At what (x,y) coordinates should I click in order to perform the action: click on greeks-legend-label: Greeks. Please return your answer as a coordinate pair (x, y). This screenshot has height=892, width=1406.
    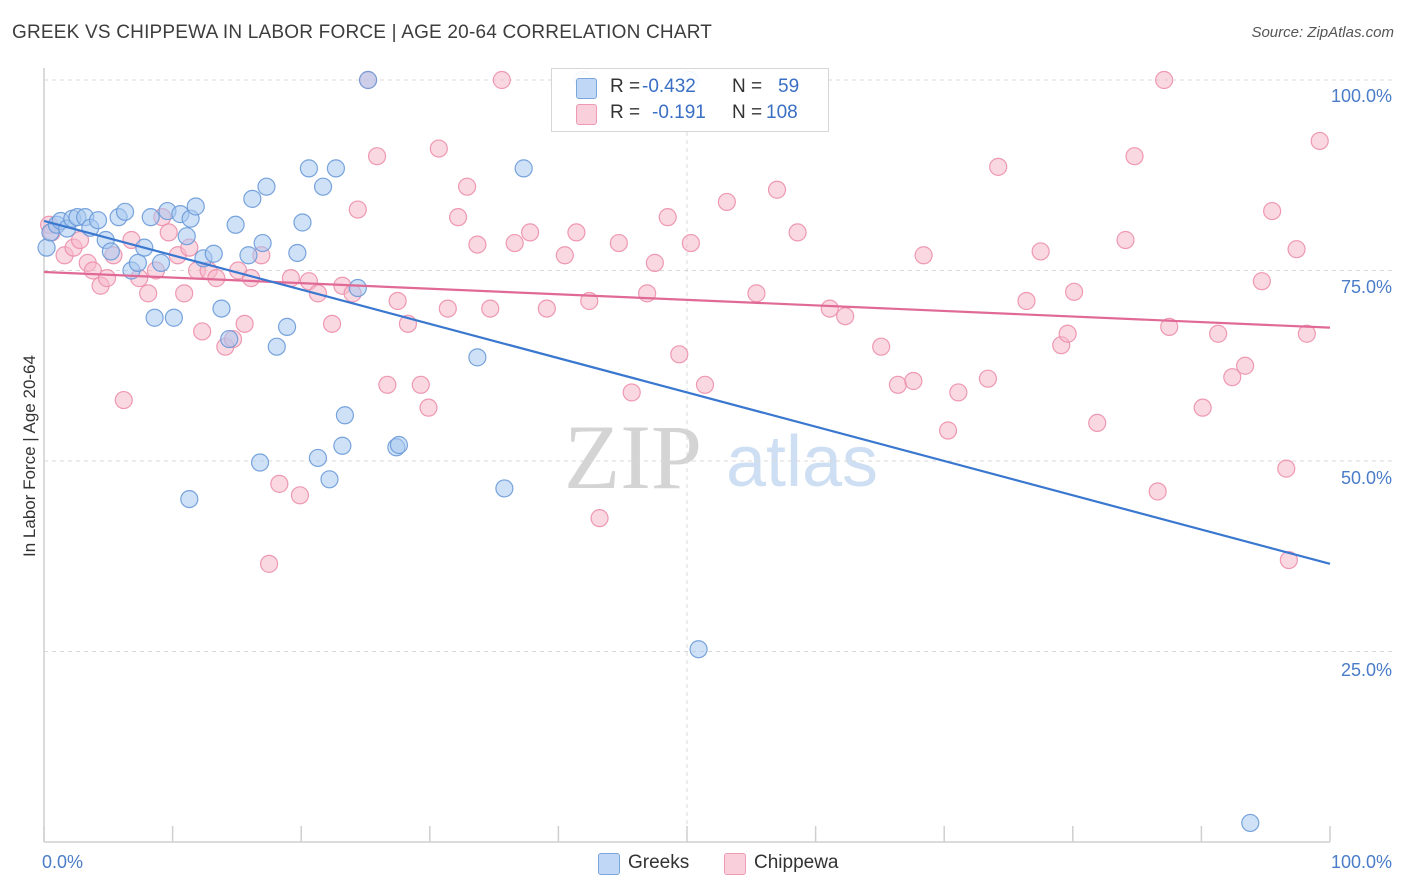
    Looking at the image, I should click on (659, 862).